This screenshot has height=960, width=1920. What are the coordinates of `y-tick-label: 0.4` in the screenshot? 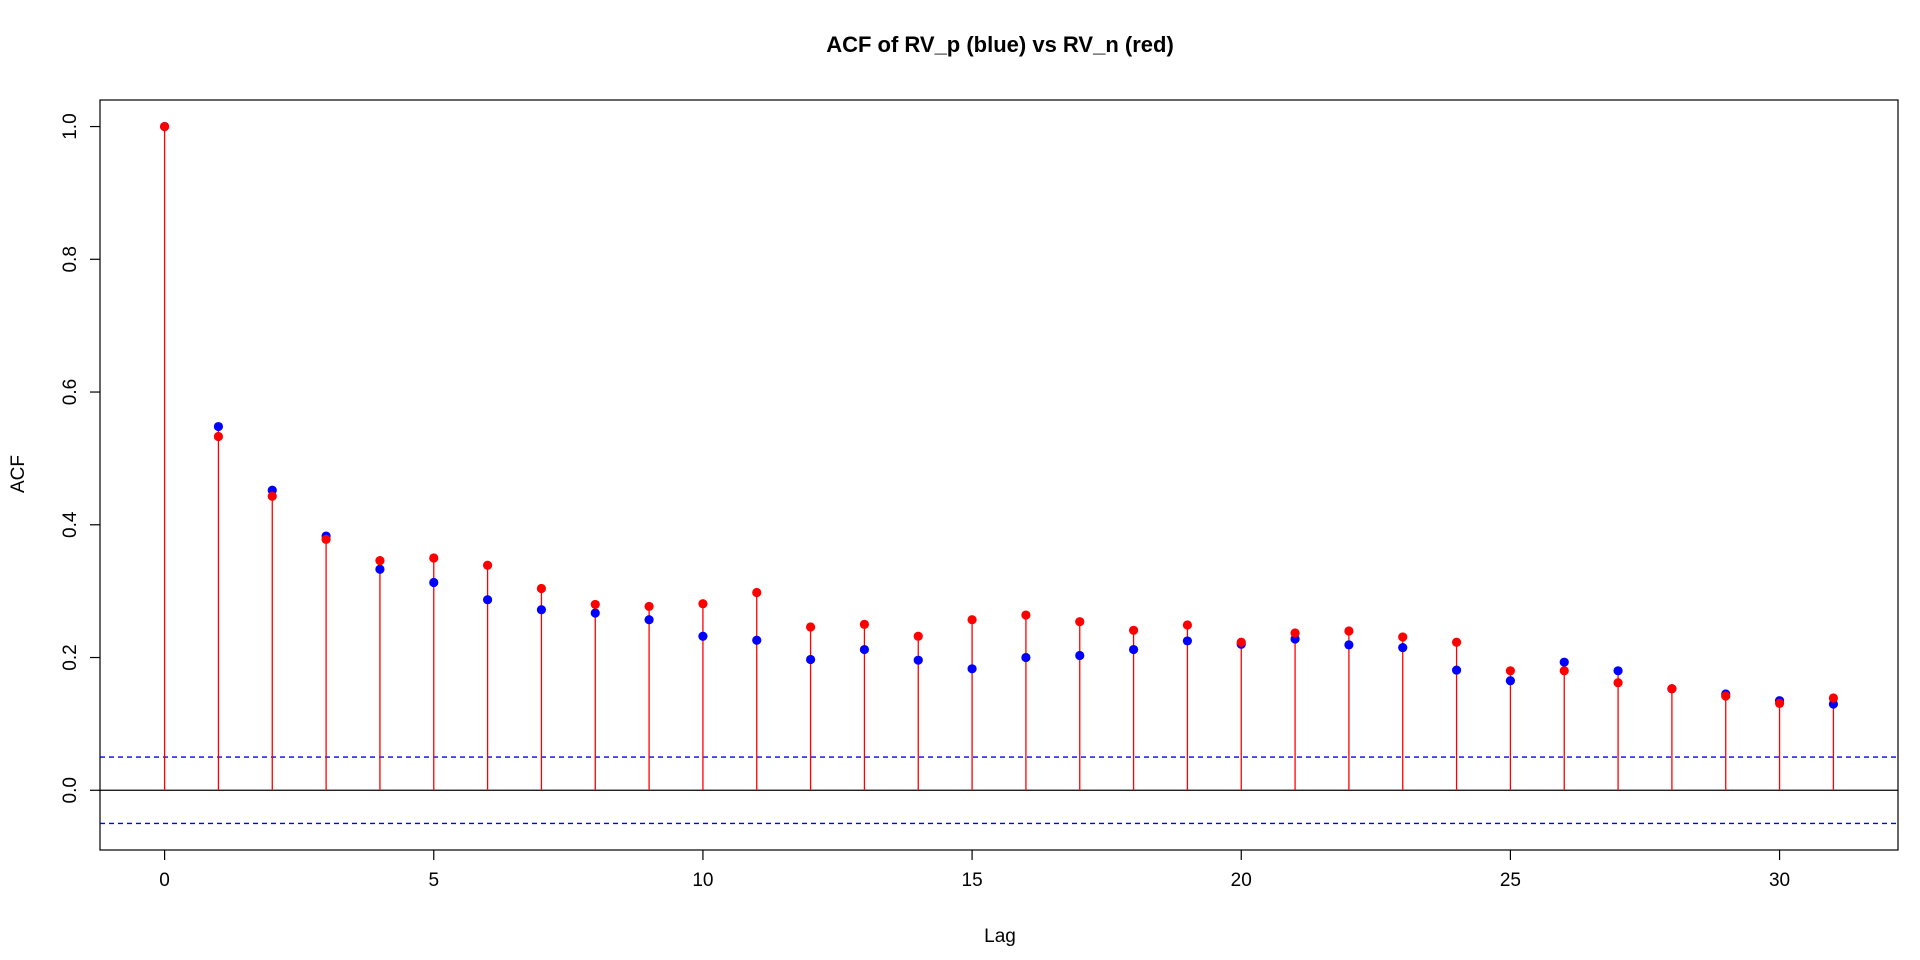 It's located at (70, 524).